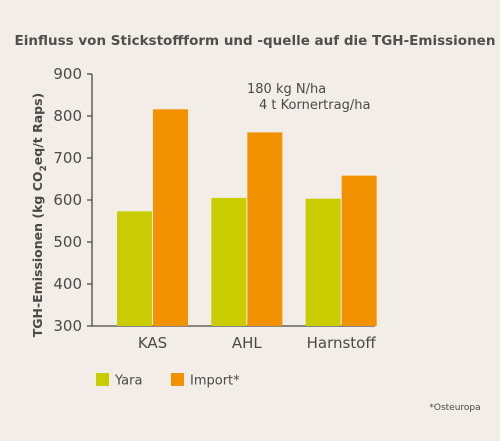  I want to click on x-tick-label-ahl: AHL, so click(247, 343).